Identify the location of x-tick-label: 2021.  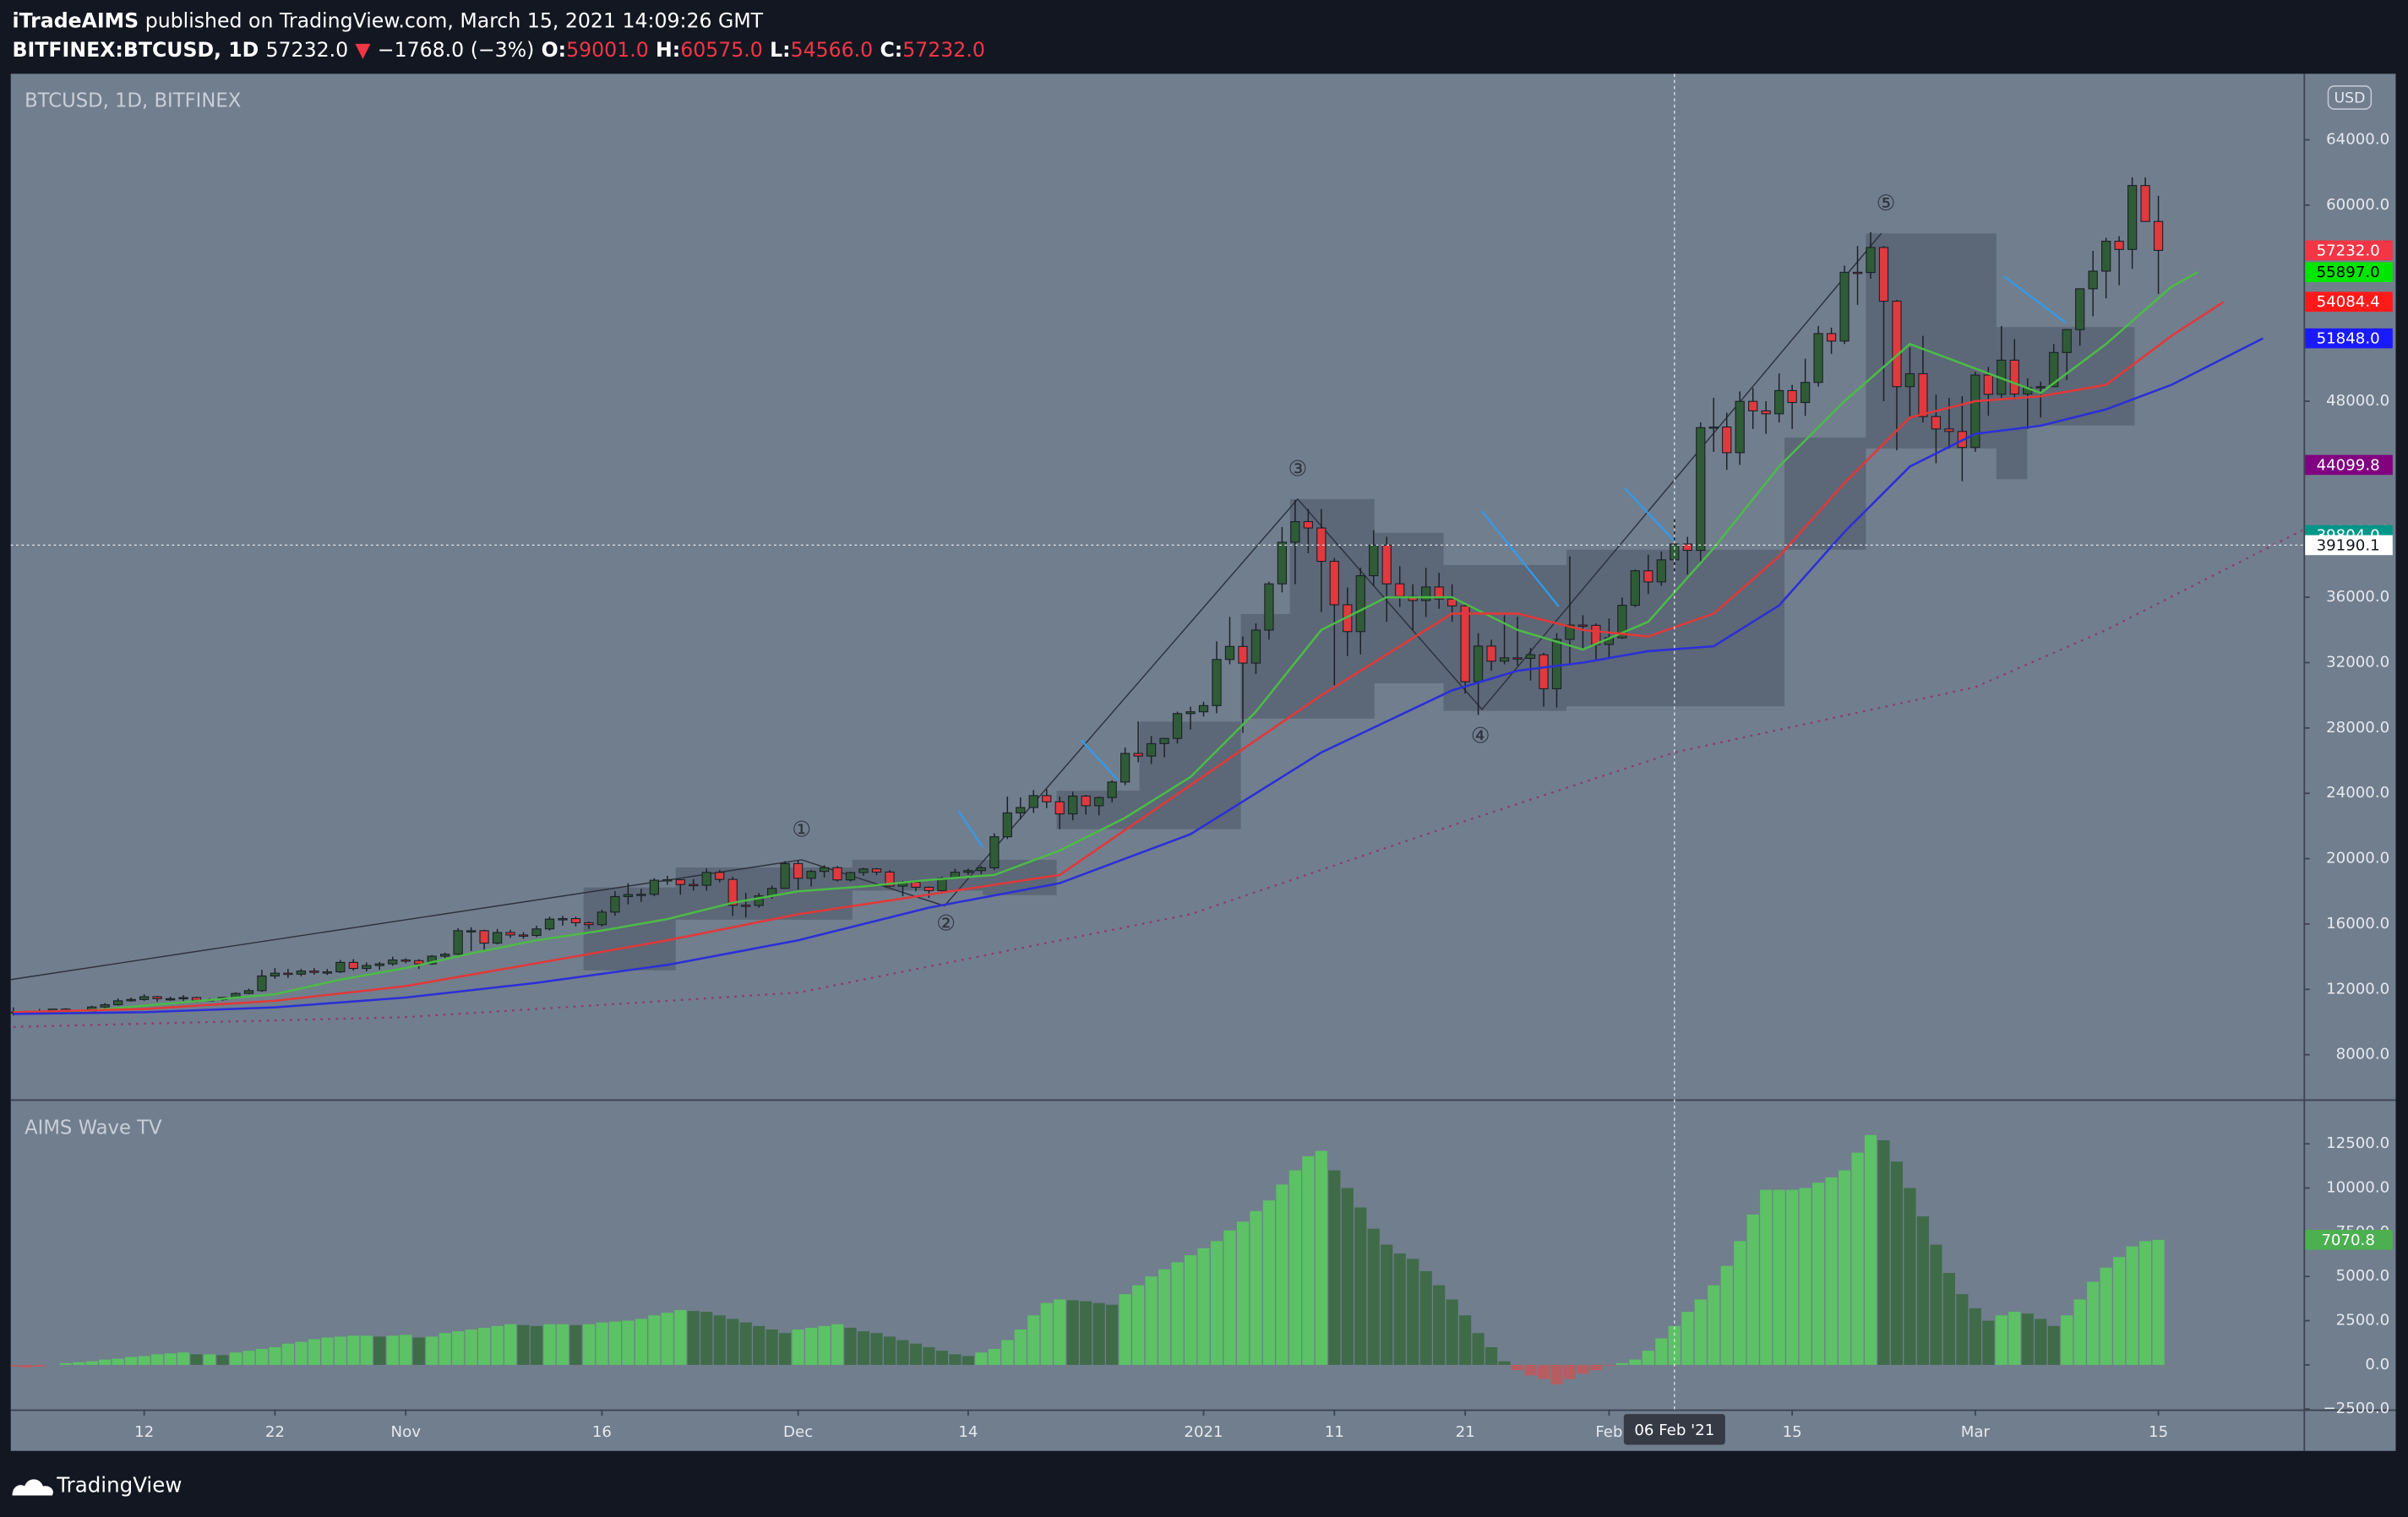
(1203, 1432).